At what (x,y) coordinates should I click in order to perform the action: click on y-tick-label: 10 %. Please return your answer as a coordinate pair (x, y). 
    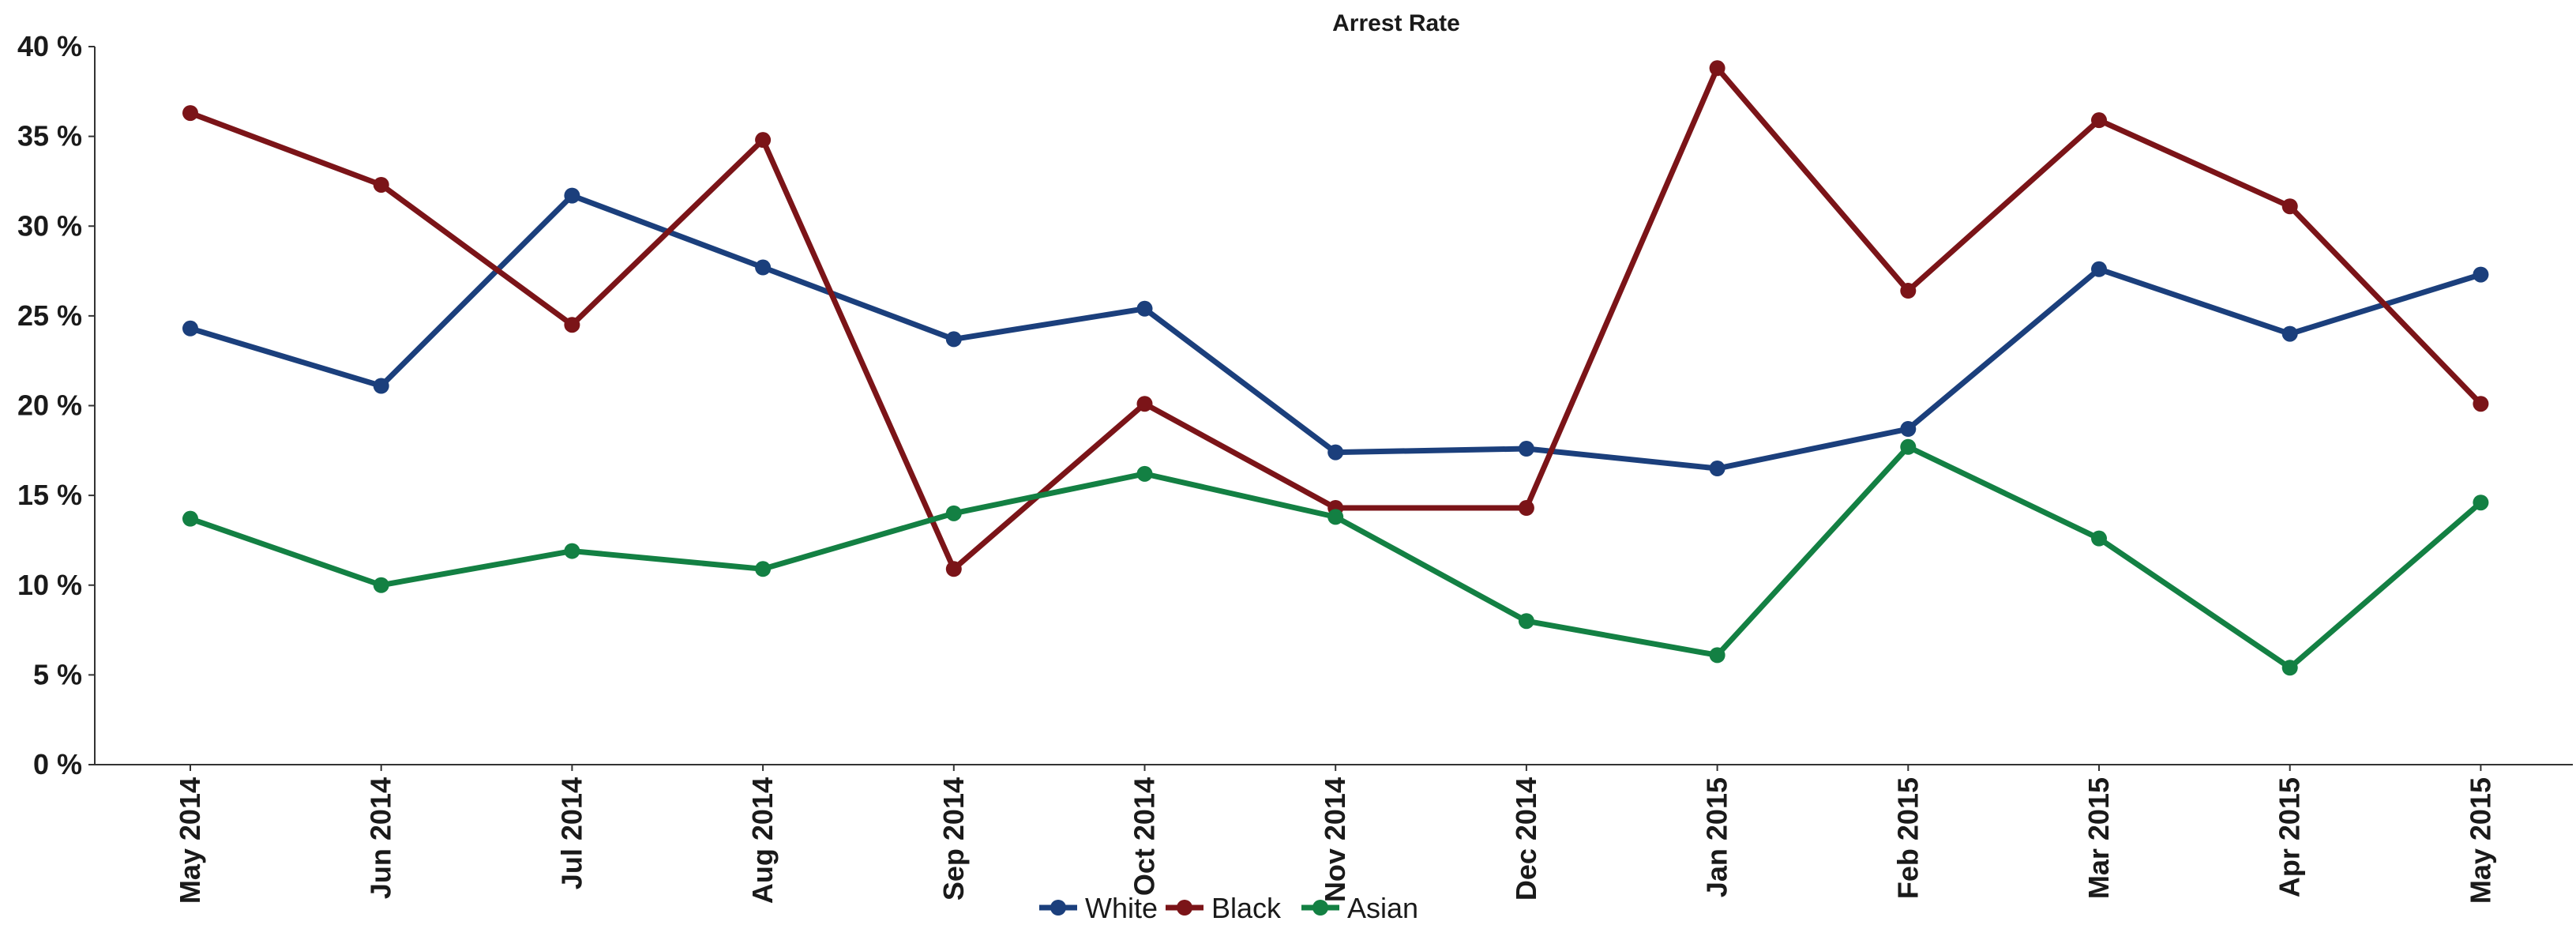
    Looking at the image, I should click on (49, 585).